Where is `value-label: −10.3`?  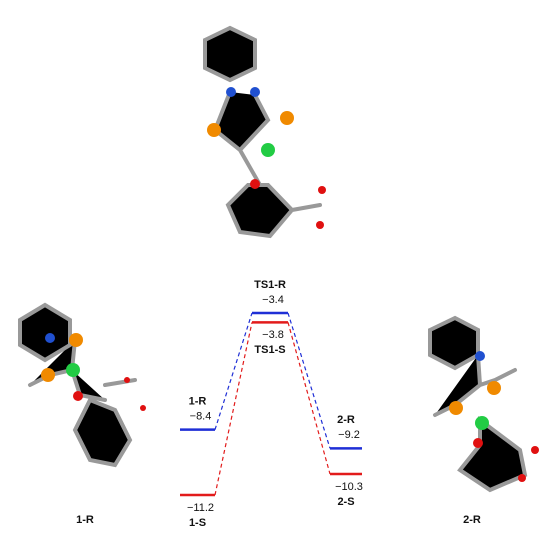 value-label: −10.3 is located at coordinates (349, 487).